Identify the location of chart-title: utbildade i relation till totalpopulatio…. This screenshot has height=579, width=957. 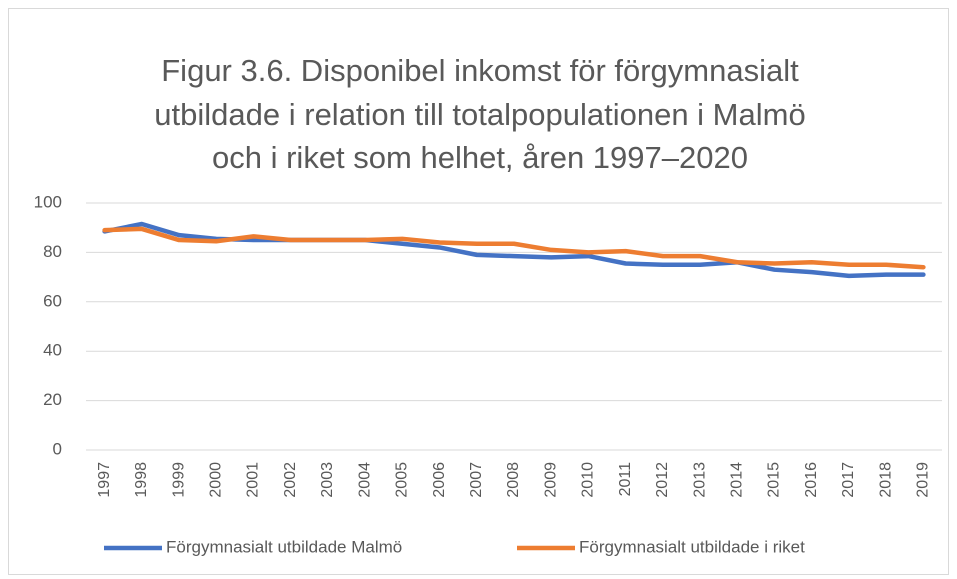
(479, 114).